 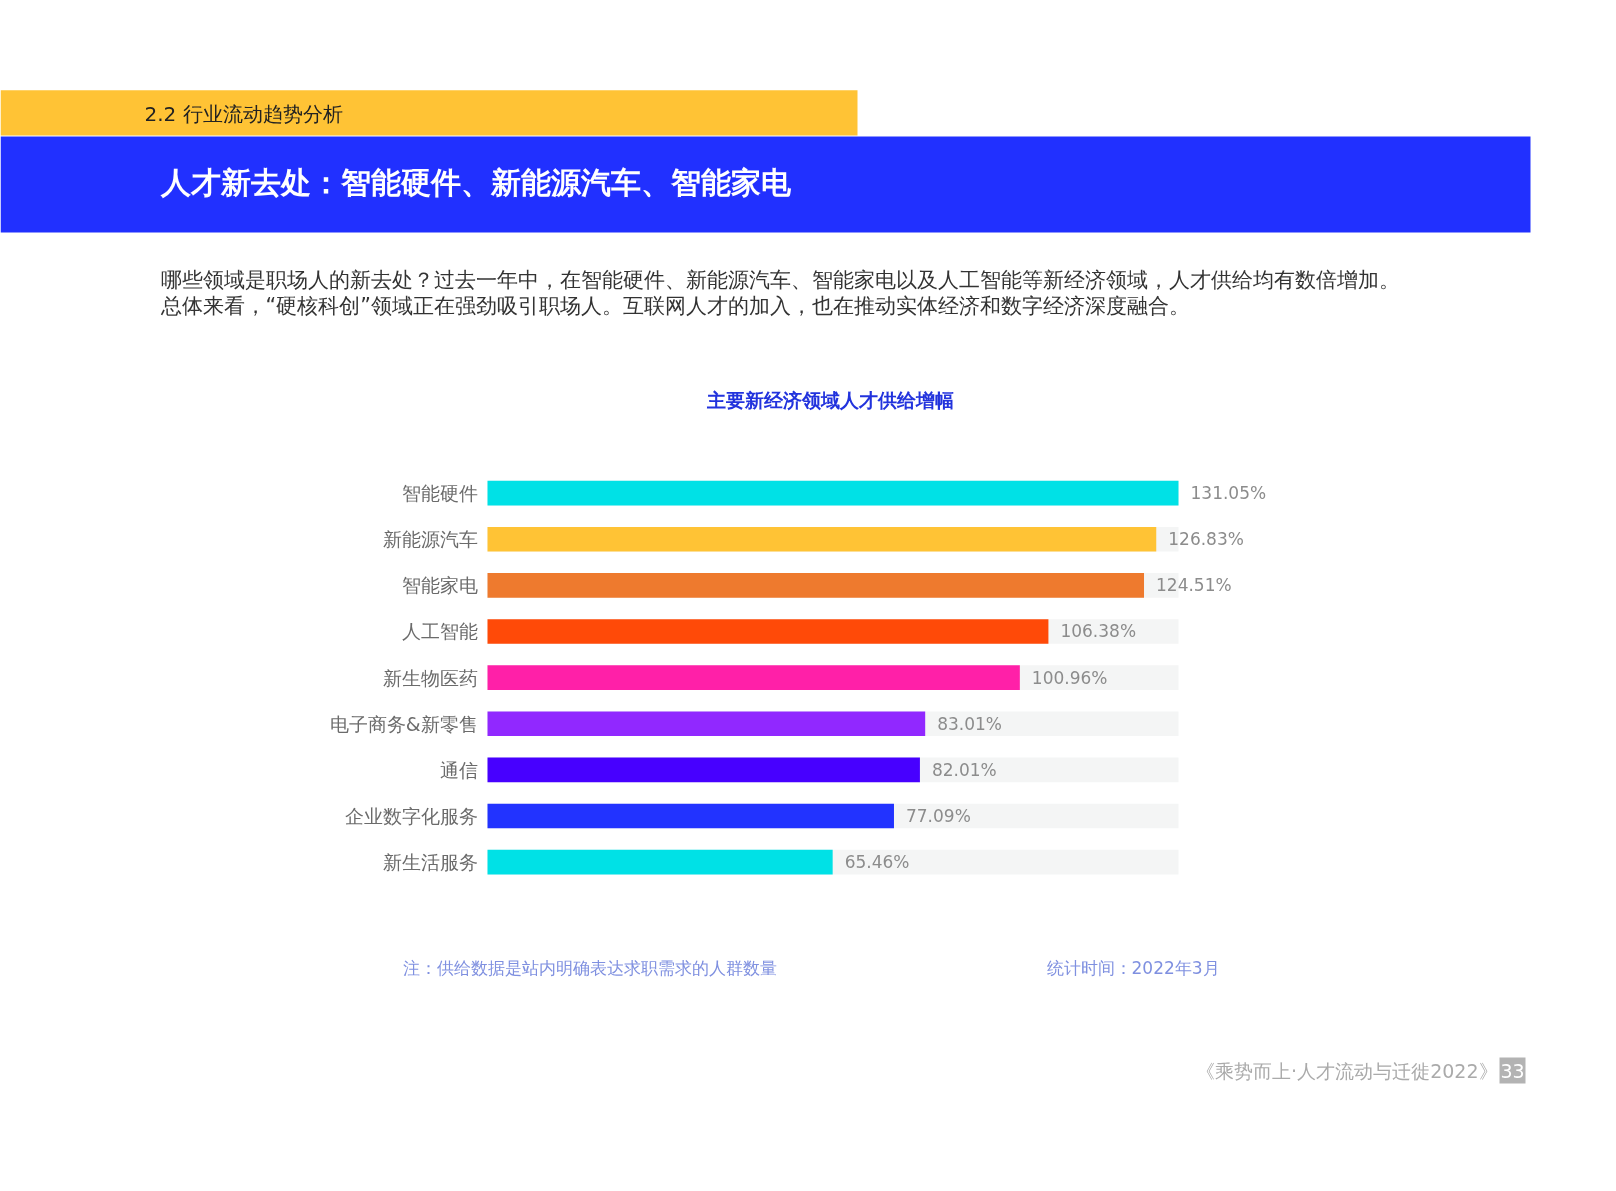 What do you see at coordinates (439, 585) in the screenshot?
I see `y-tick-label: 智能家电` at bounding box center [439, 585].